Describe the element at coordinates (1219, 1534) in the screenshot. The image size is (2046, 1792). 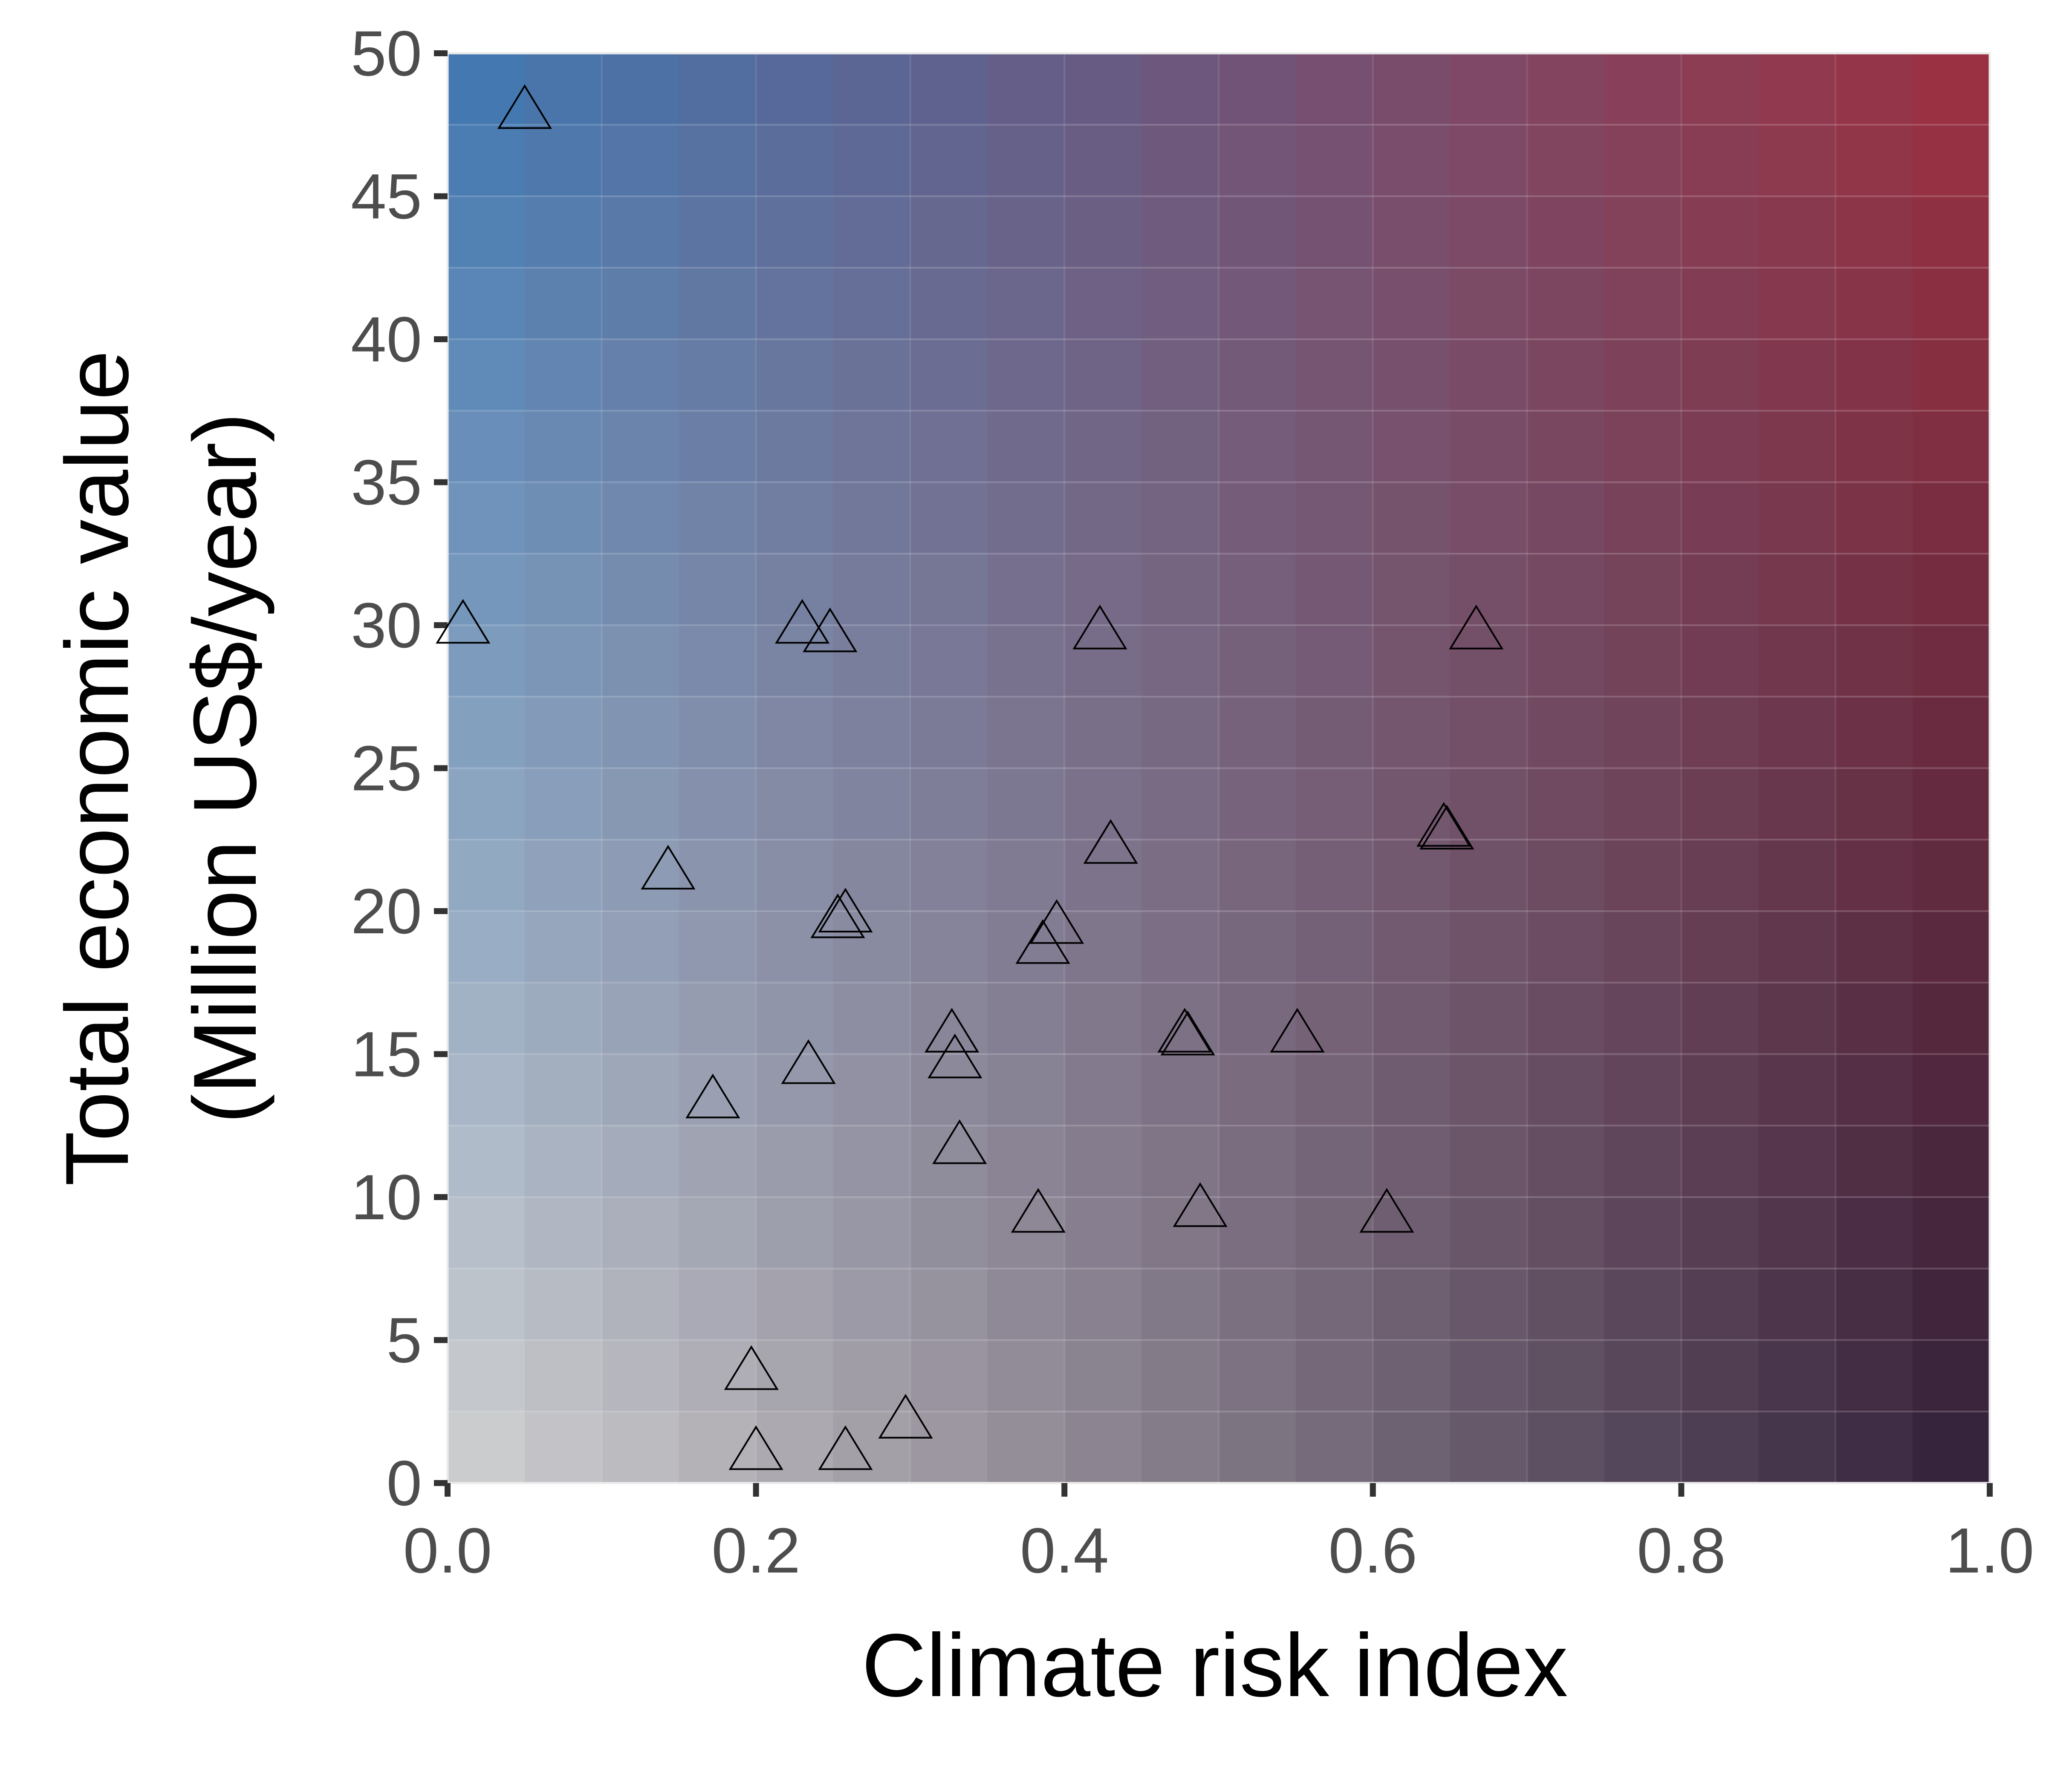
I see `x-axis: 0.0 0.2 0.4 0.6 0.8 1.0` at that location.